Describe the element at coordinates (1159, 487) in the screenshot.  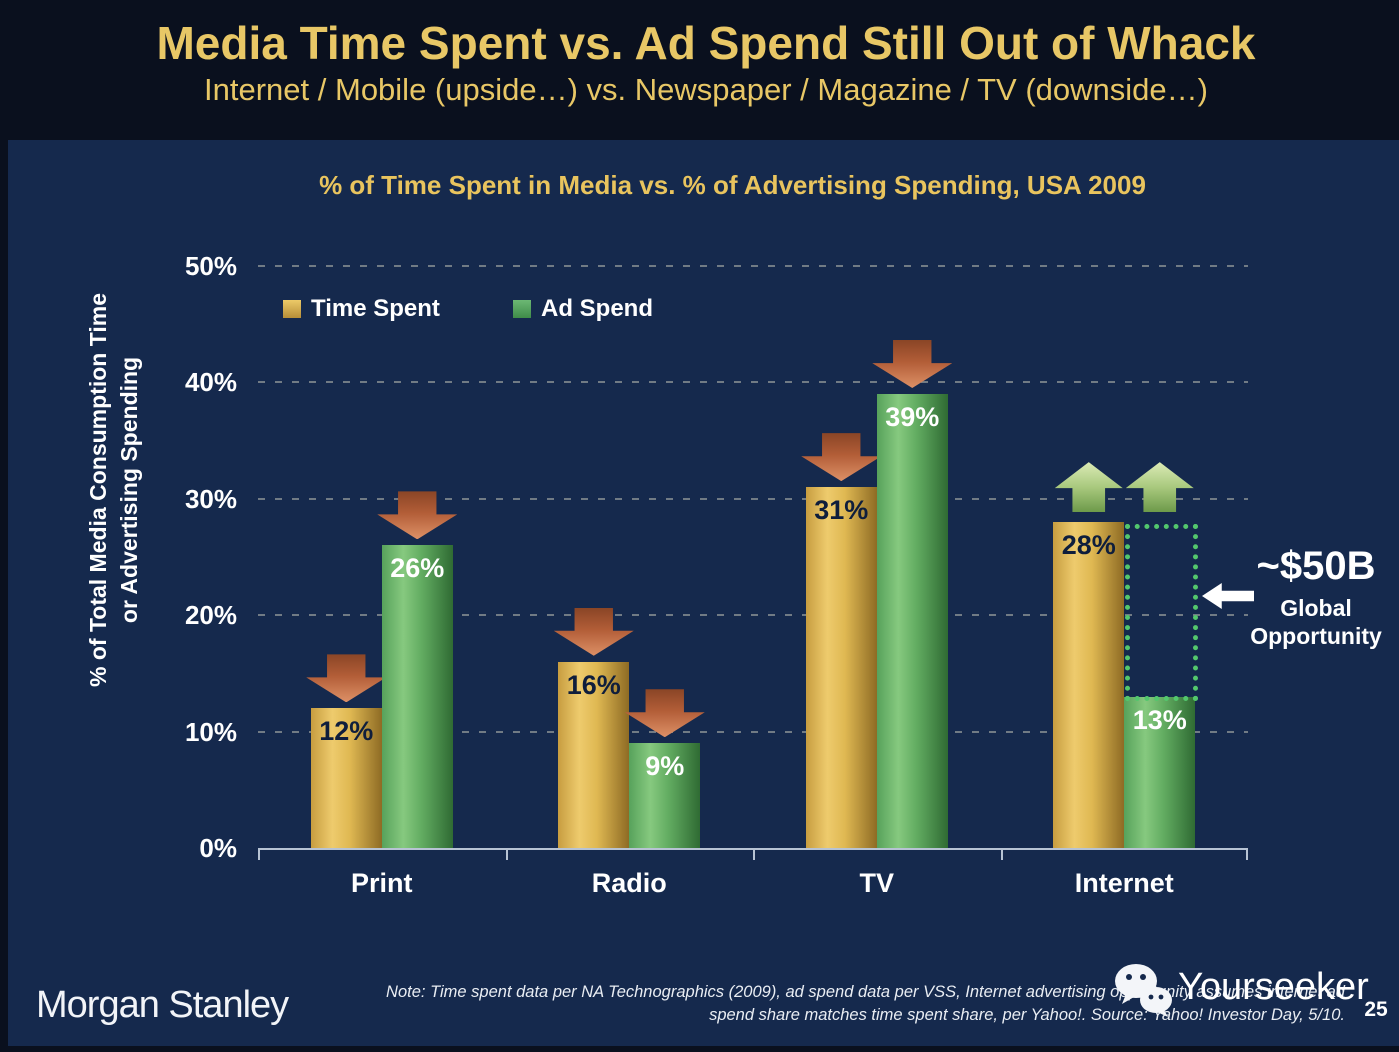
I see `trend-up-arrow-internet-ad-spend` at that location.